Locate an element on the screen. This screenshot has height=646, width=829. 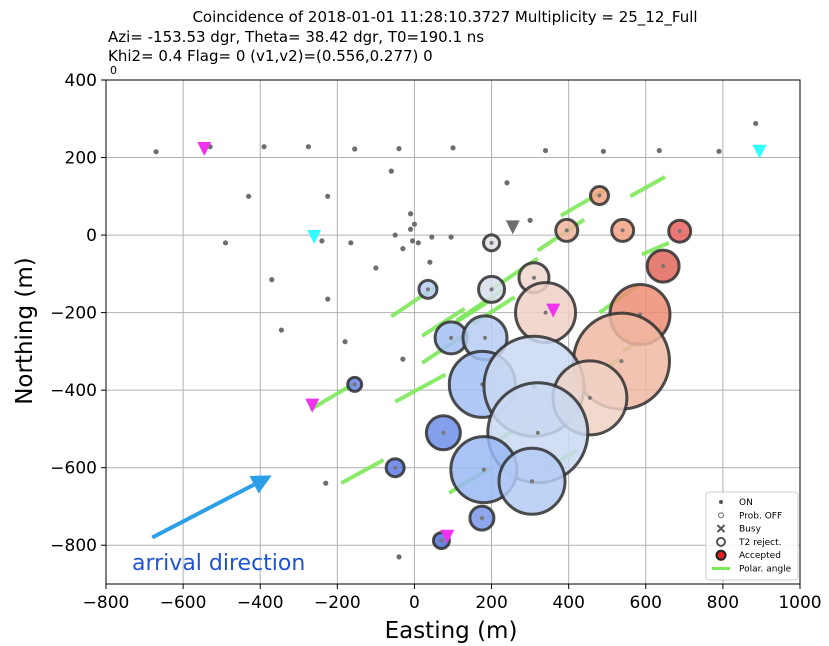
arrow-shaft is located at coordinates (203, 511).